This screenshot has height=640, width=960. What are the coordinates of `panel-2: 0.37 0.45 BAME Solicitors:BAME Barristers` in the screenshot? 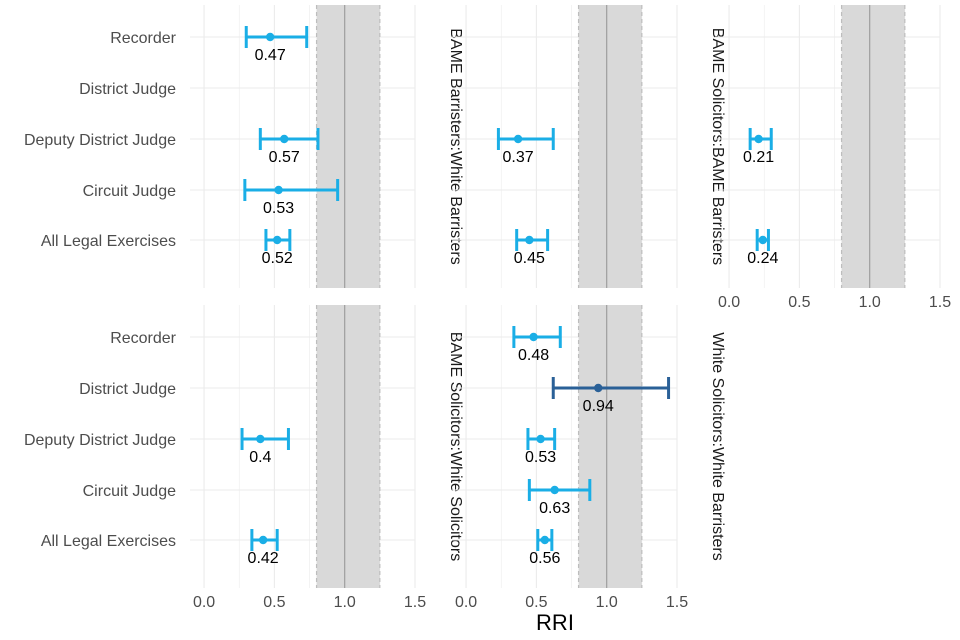 It's located at (589, 146).